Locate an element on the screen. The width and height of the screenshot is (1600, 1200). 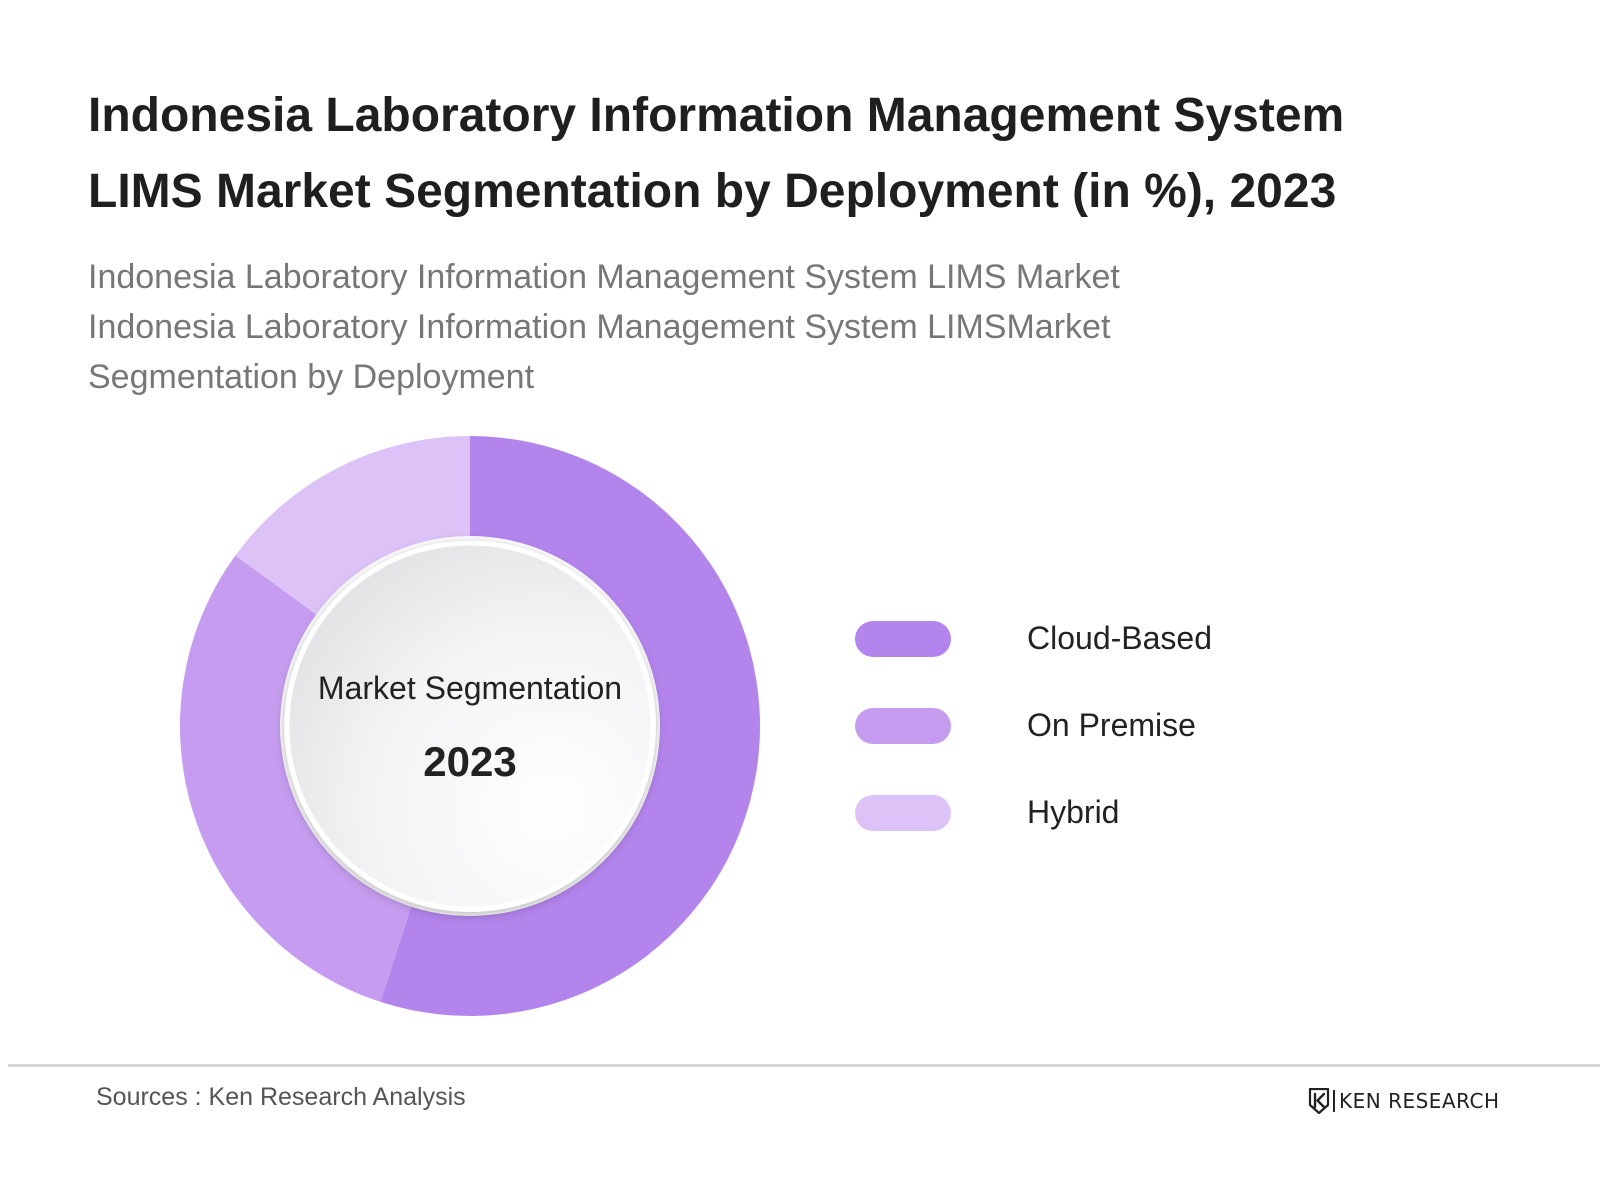
legend-swatch-hybrid is located at coordinates (903, 813).